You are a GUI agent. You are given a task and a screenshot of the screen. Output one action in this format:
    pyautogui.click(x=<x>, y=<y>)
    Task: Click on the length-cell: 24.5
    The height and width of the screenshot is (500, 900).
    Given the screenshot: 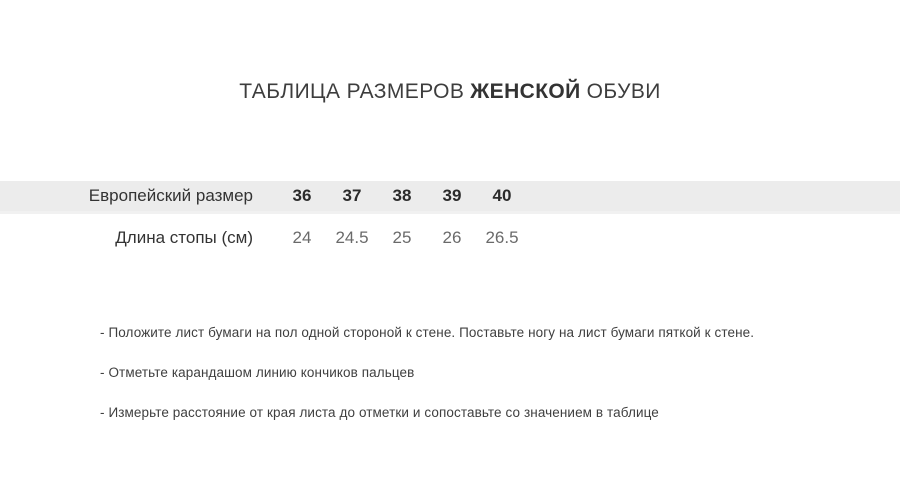 What is the action you would take?
    pyautogui.click(x=352, y=237)
    